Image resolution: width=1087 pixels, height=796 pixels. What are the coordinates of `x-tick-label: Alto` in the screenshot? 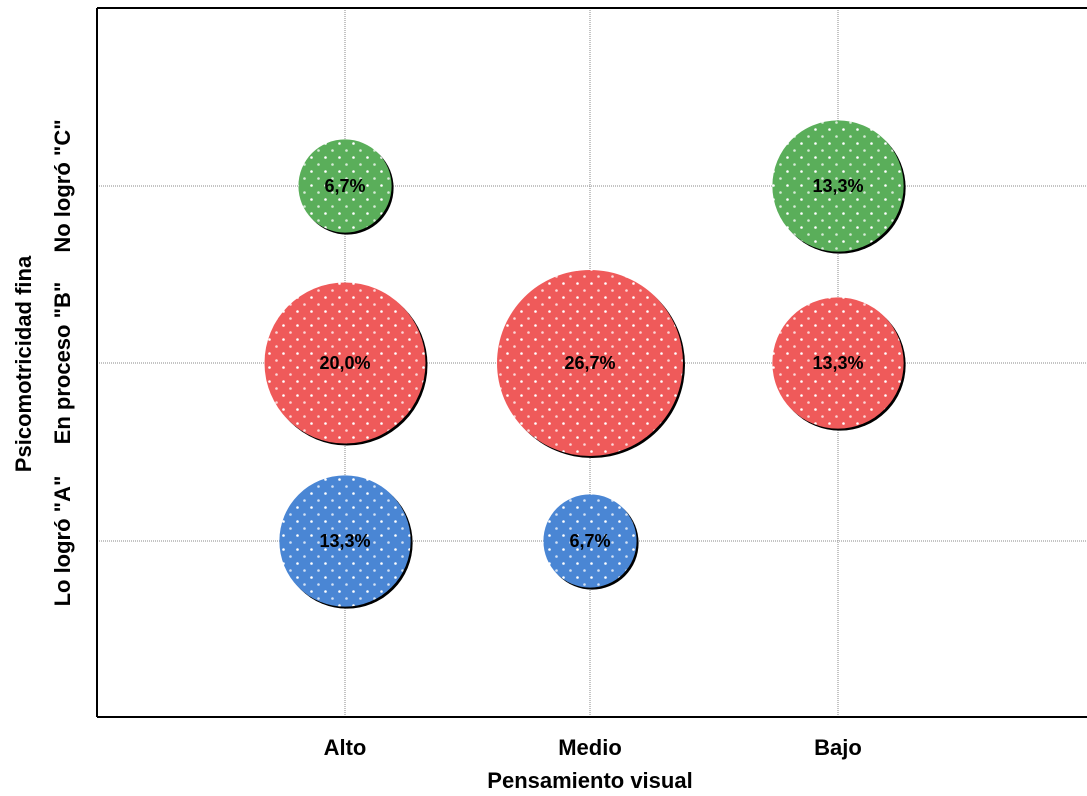 It's located at (345, 747).